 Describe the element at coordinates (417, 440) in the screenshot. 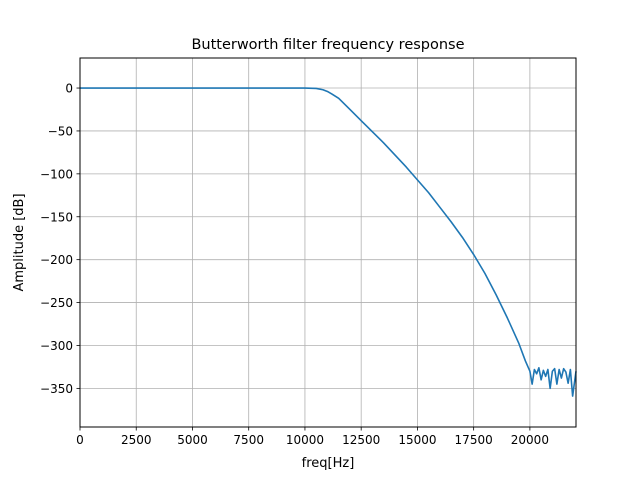

I see `x-tick-label: 15000` at that location.